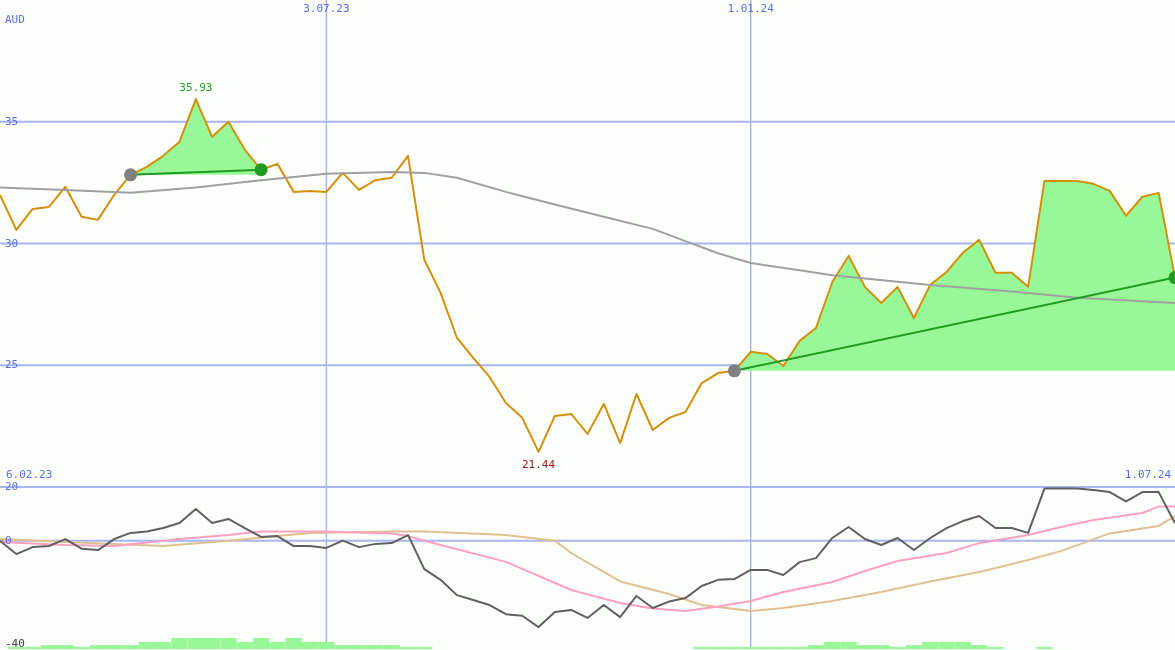 This screenshot has width=1175, height=650. I want to click on x-tick-label: 1.01.24, so click(751, 8).